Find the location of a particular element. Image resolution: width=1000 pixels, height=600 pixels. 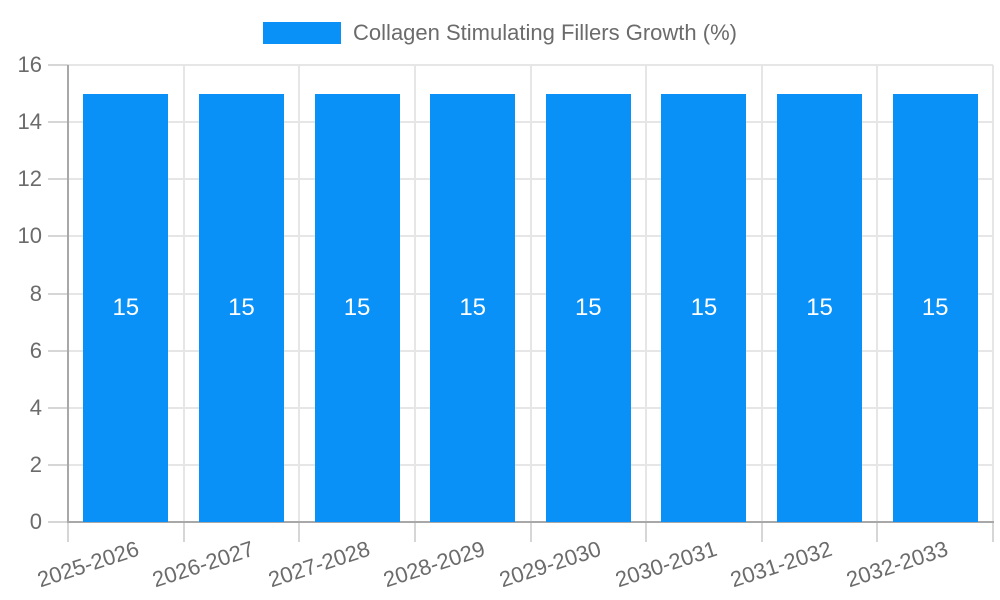

legend-item: Collagen Stimulating Fillers Growth (%) is located at coordinates (500, 33).